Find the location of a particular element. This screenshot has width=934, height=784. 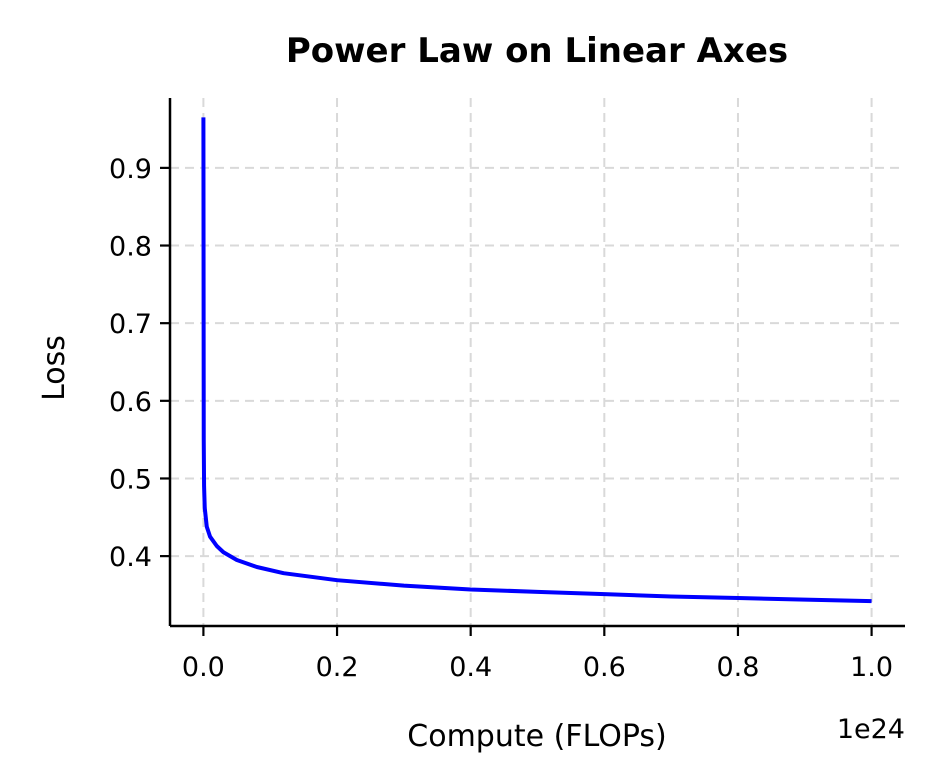

x-tick-label: 1.0 is located at coordinates (871, 667).